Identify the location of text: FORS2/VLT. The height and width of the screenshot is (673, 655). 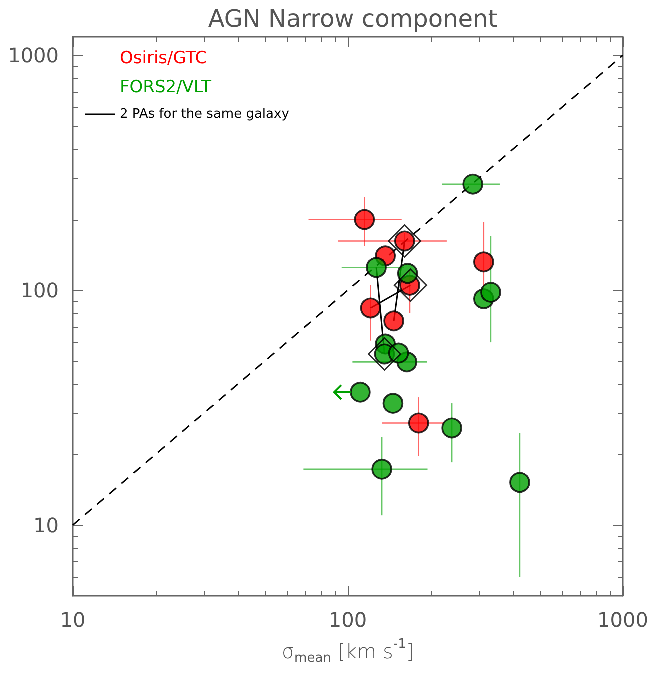
(166, 88).